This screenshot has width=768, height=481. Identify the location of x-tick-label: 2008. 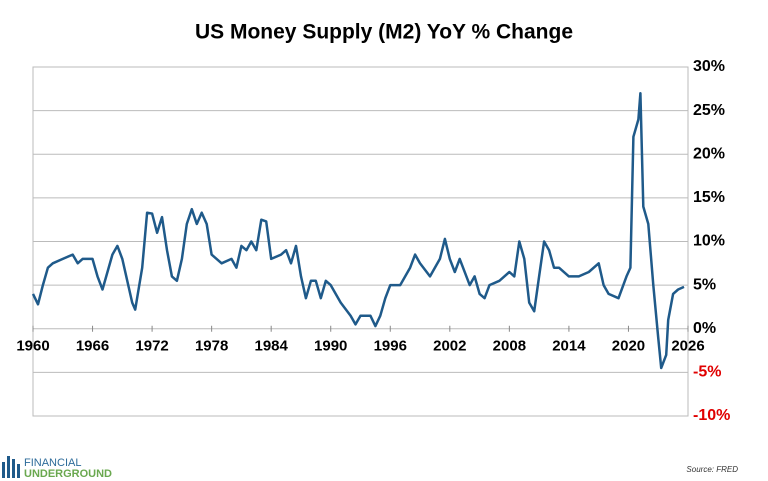
(509, 346).